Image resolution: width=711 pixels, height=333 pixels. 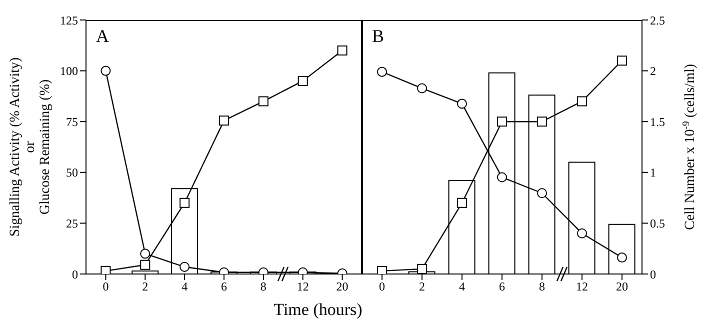 I want to click on y2-tick-label: 2, so click(x=653, y=71).